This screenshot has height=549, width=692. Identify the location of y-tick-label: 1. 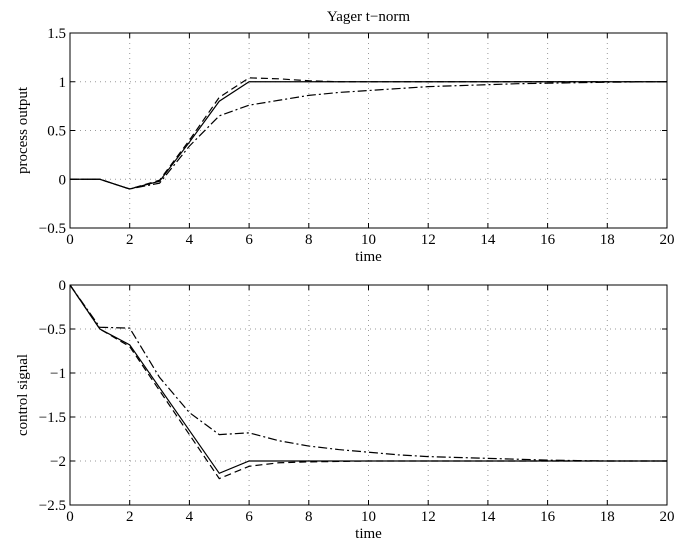
(63, 83).